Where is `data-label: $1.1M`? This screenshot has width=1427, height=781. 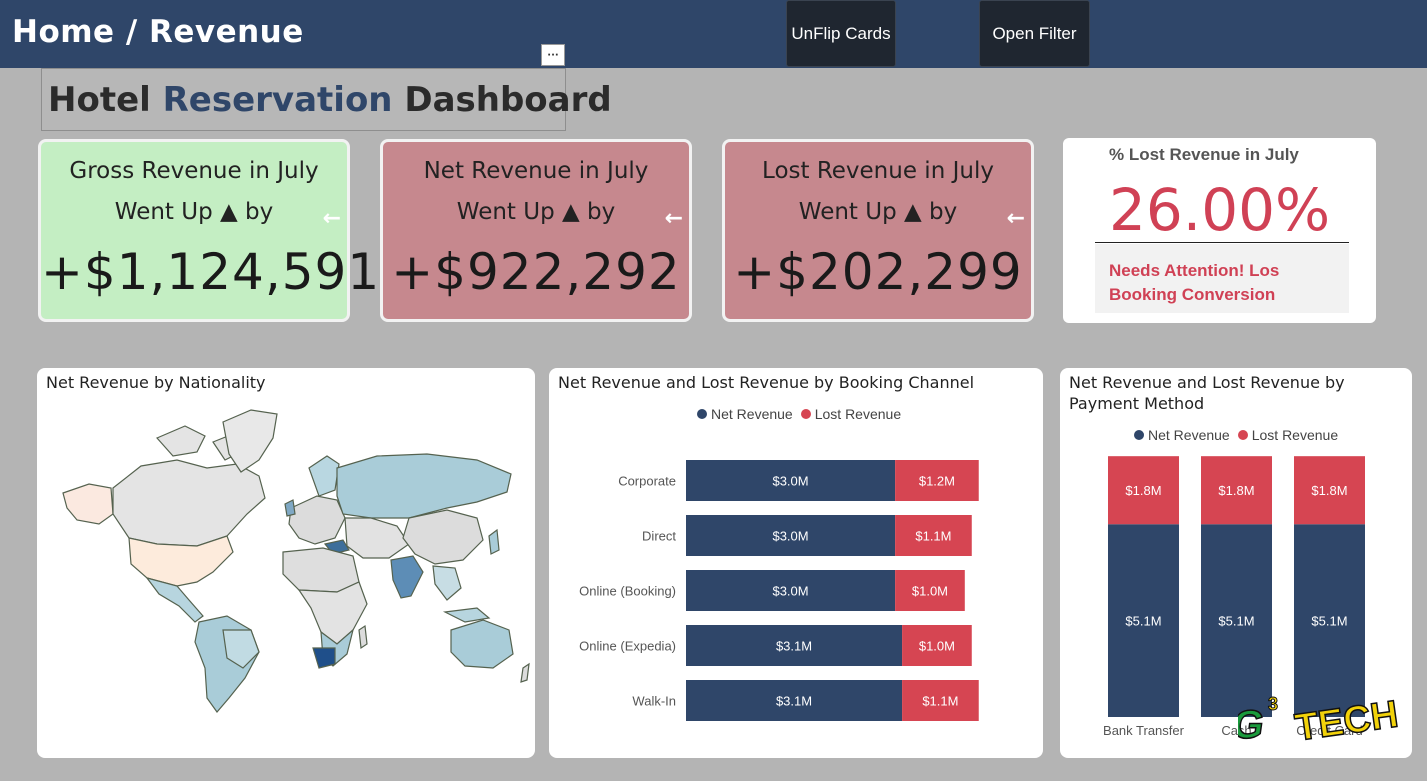 data-label: $1.1M is located at coordinates (940, 701).